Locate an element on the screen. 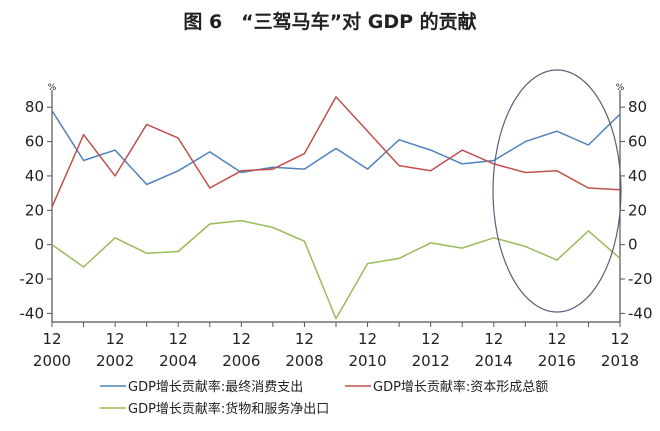 This screenshot has width=660, height=431. x-tick-label-year: 2008 is located at coordinates (304, 361).